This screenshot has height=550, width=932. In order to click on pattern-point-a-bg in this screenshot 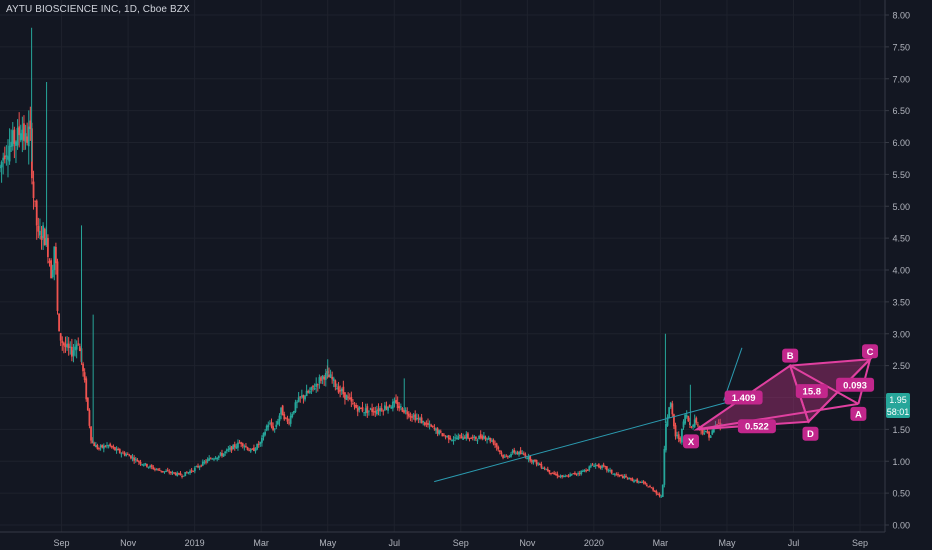, I will do `click(858, 413)`.